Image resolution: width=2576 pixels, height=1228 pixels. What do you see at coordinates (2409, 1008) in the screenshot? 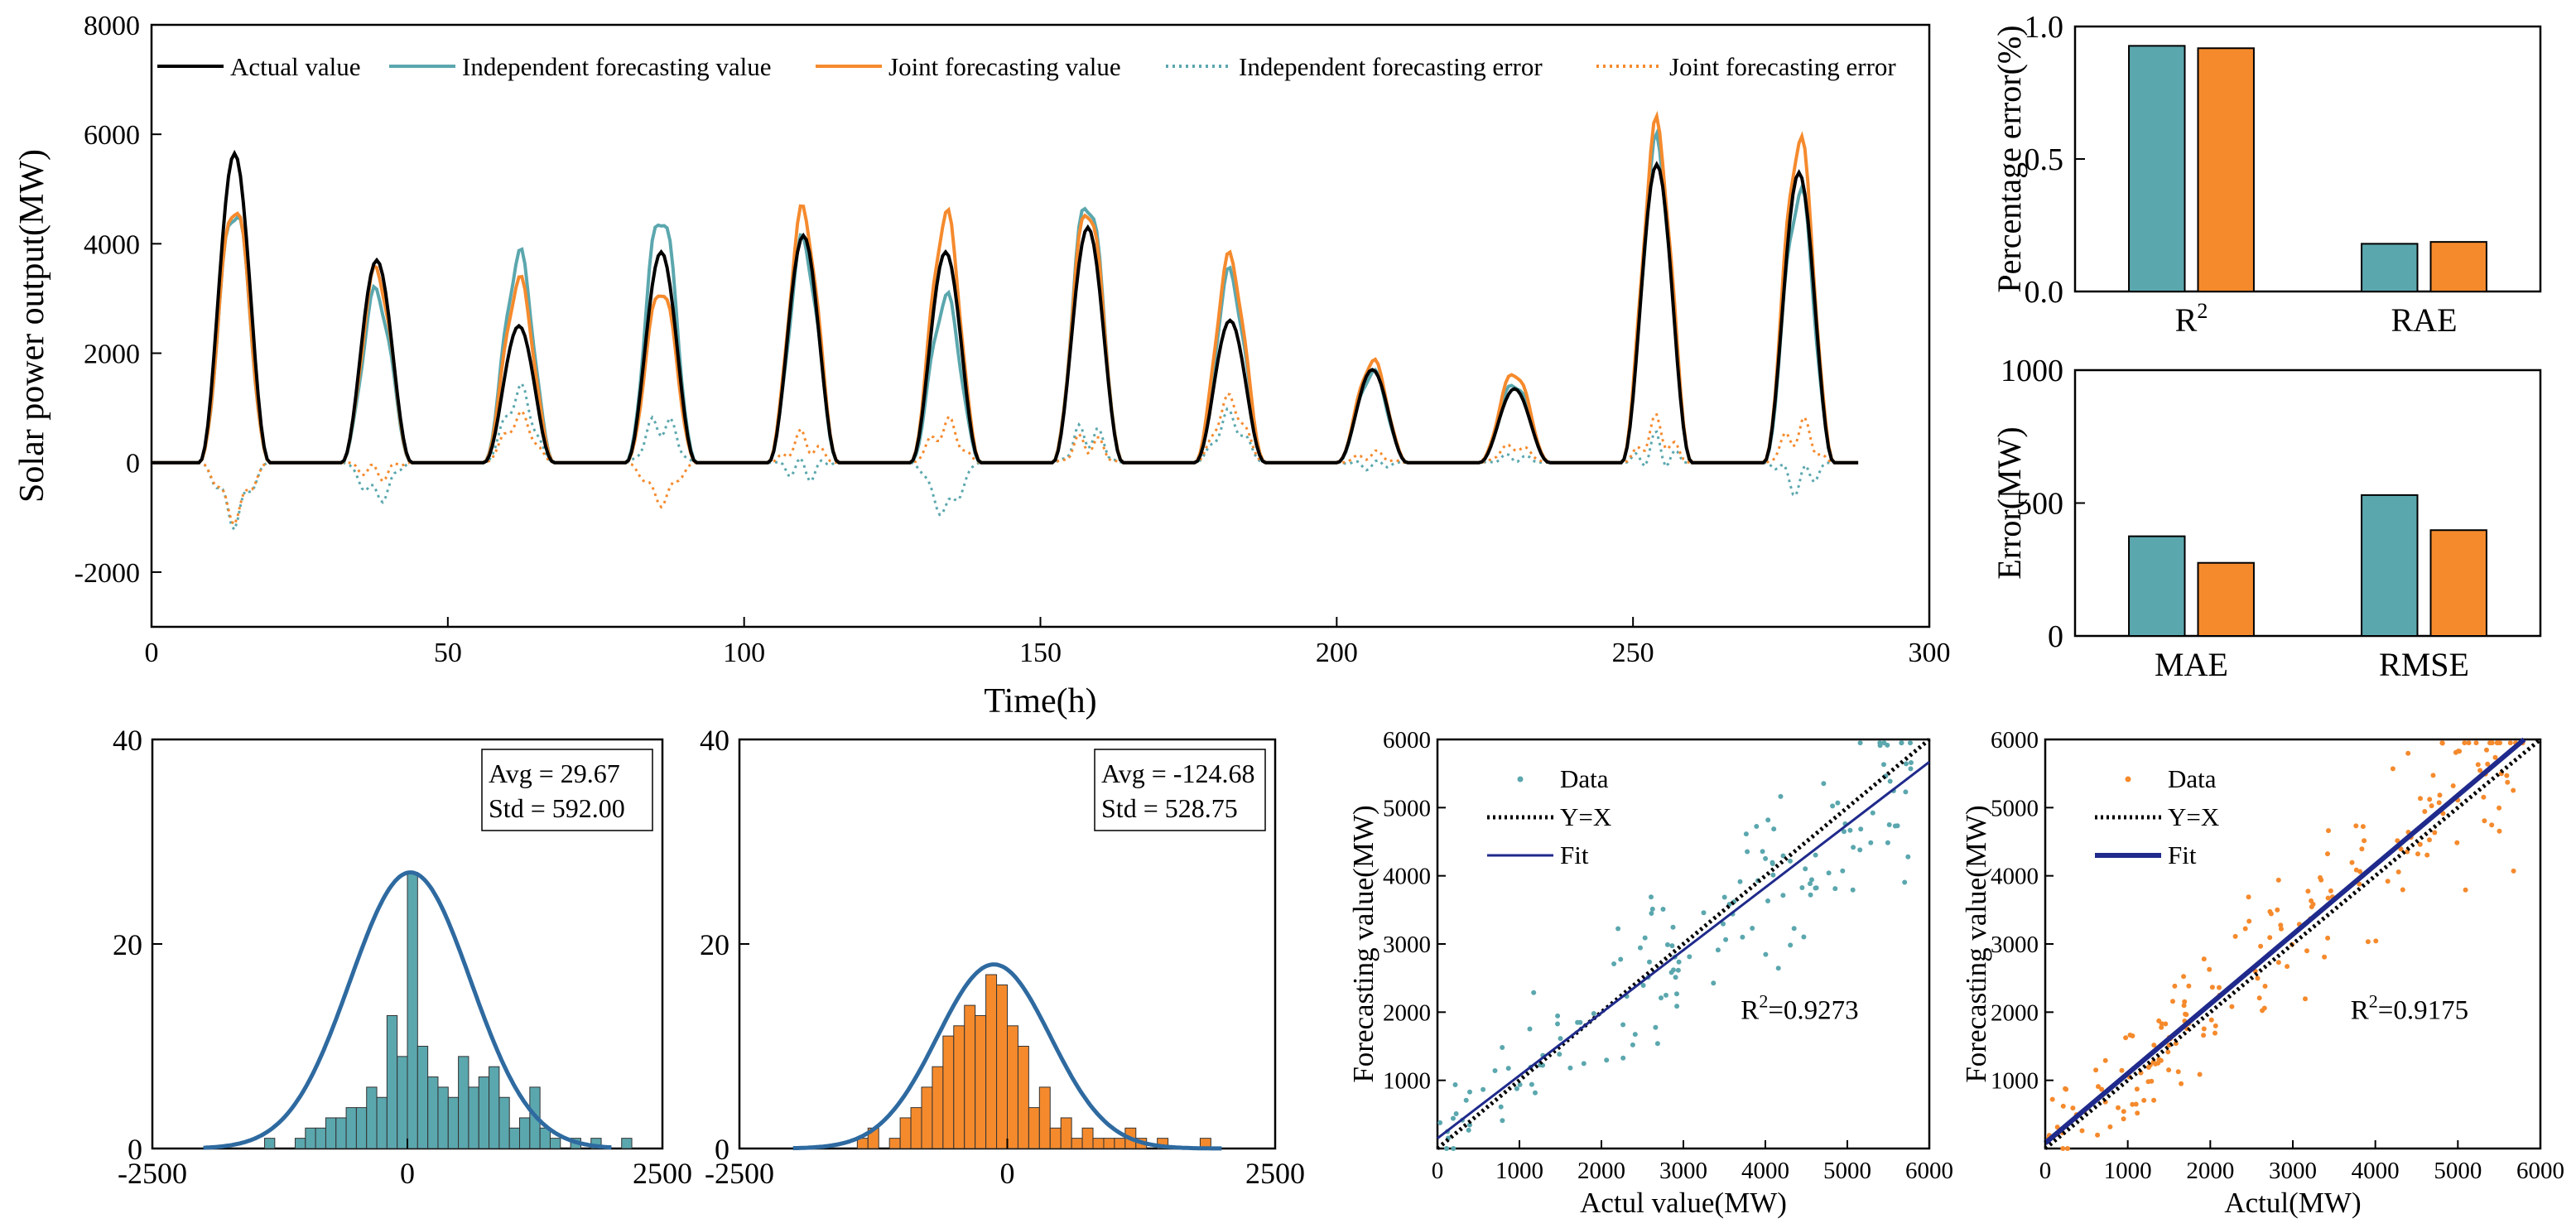
I see `r-squared-annotation: R2=0.9175` at bounding box center [2409, 1008].